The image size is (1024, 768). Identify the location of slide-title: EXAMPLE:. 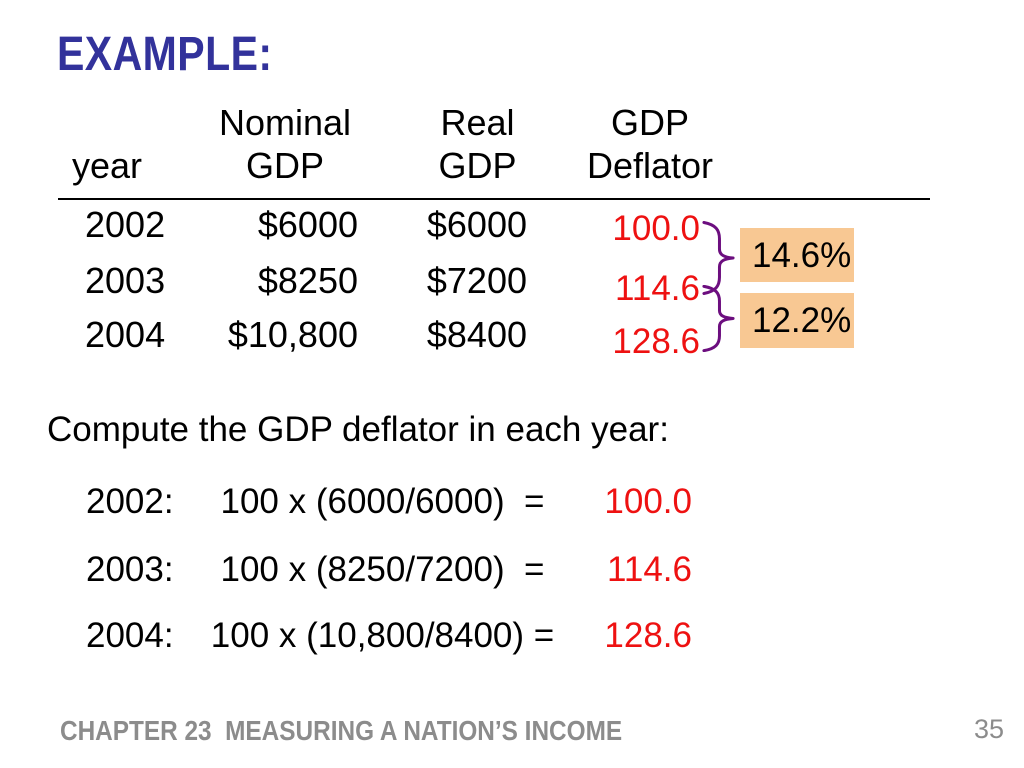
(165, 54).